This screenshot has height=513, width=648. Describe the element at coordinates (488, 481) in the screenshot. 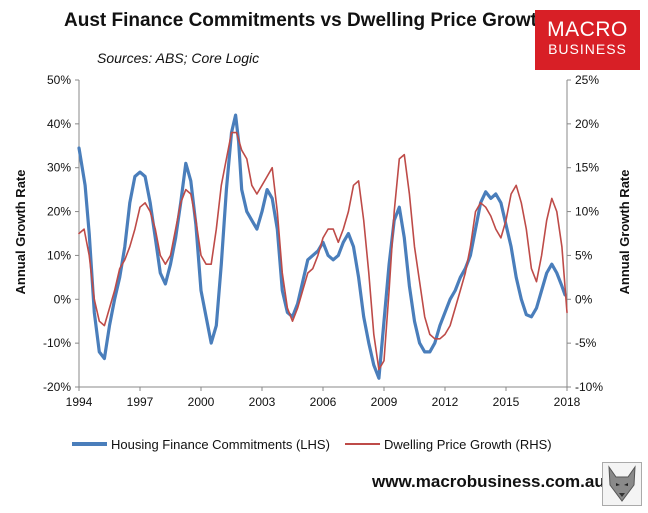

I see `footer-url: www.macrobusiness.com.au` at that location.